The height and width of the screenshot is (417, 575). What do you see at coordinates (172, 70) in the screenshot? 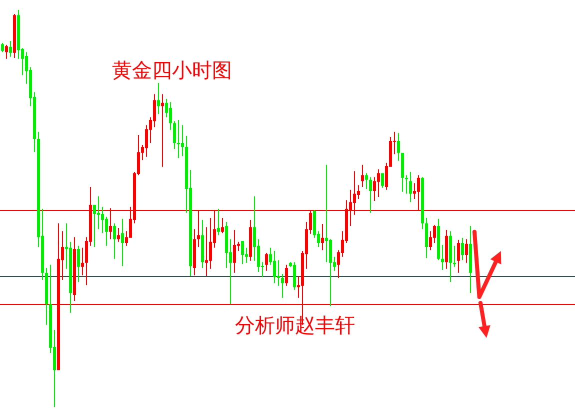
I see `title: 黄金四小时图` at bounding box center [172, 70].